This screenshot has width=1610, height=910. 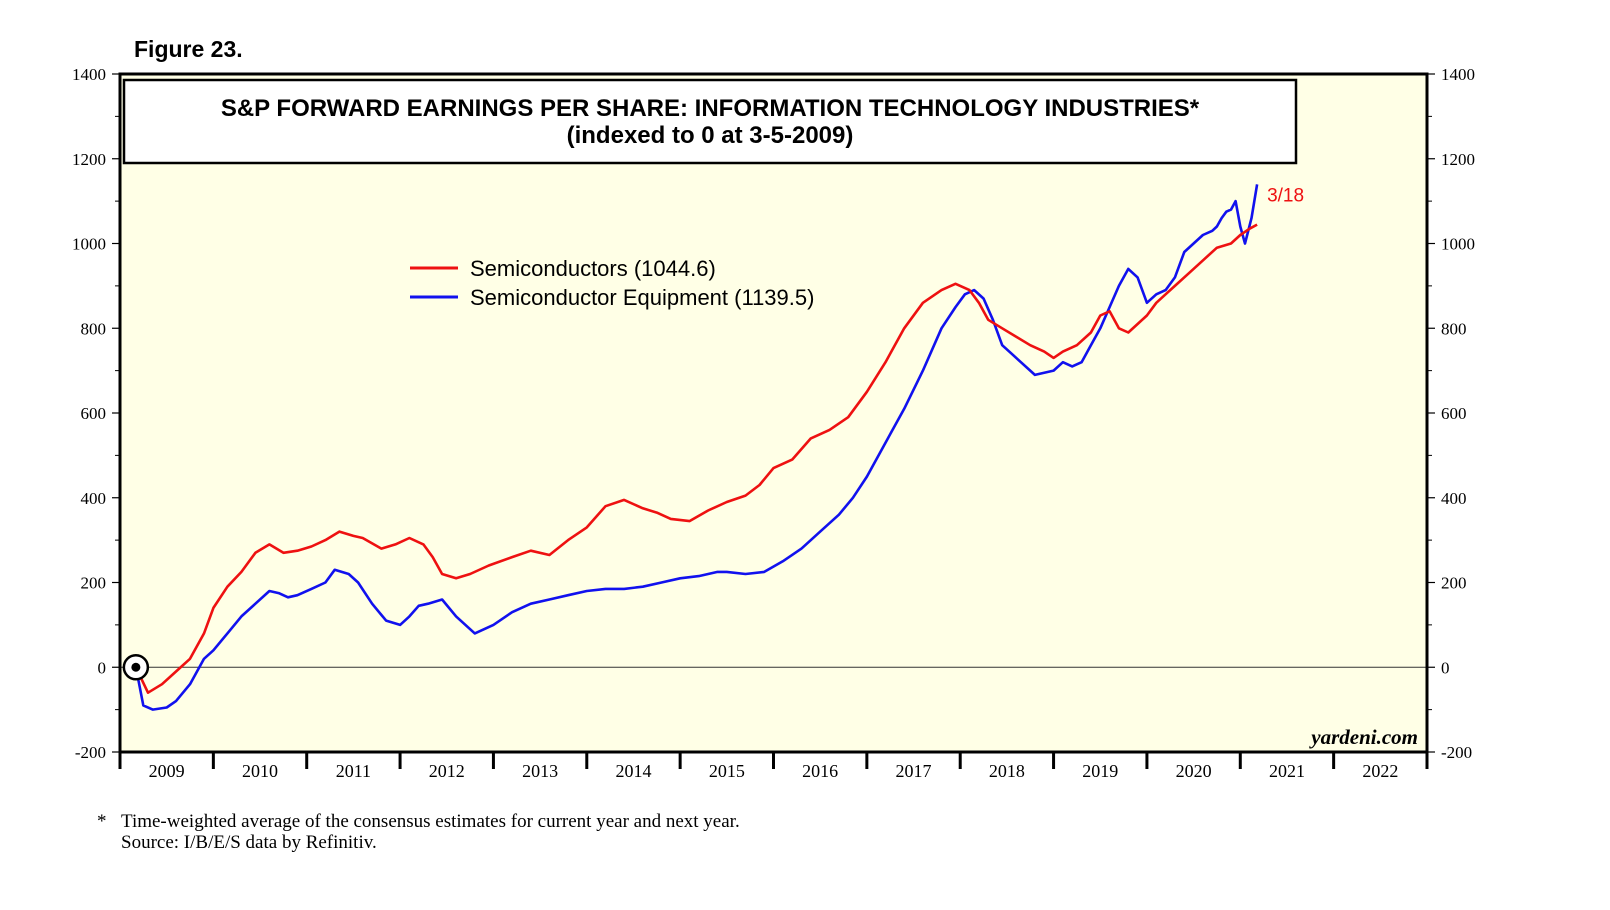 What do you see at coordinates (353, 771) in the screenshot?
I see `x-tick-label: 2011` at bounding box center [353, 771].